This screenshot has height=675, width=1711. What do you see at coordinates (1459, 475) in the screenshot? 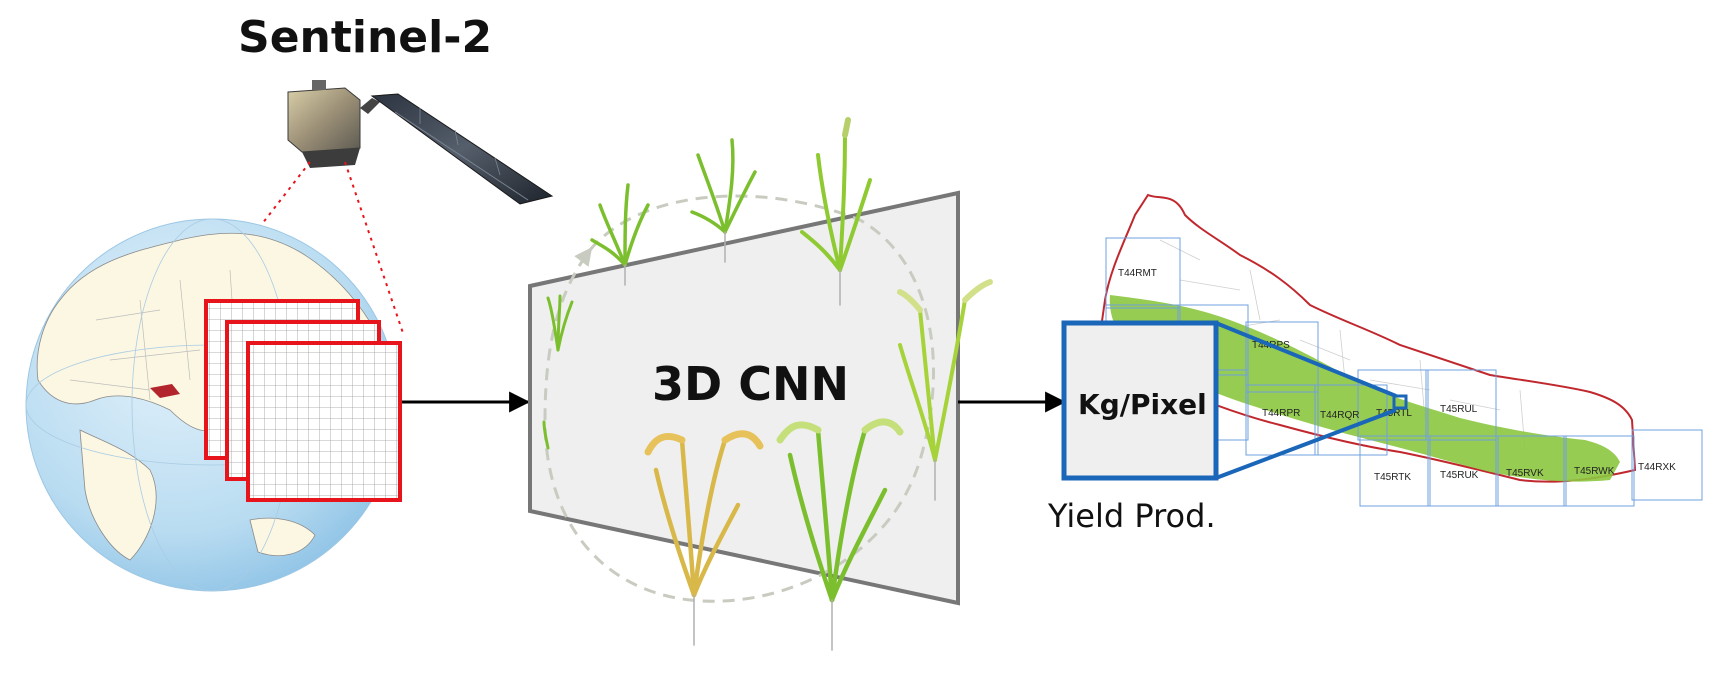
I see `tile-label-t45ruk: T45RUK` at bounding box center [1459, 475].